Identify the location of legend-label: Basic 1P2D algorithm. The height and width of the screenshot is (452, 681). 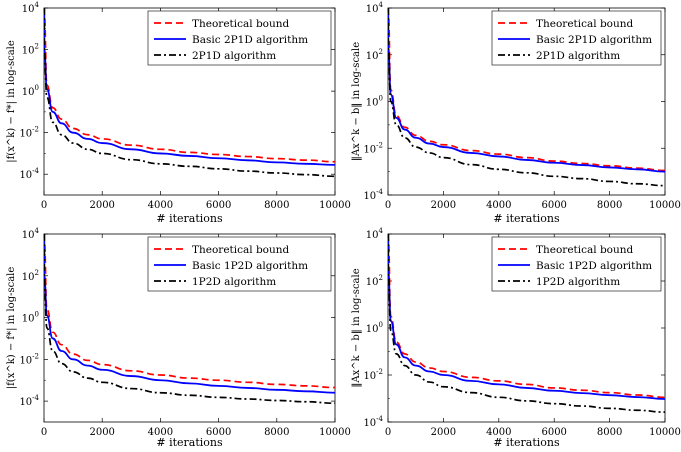
(594, 266).